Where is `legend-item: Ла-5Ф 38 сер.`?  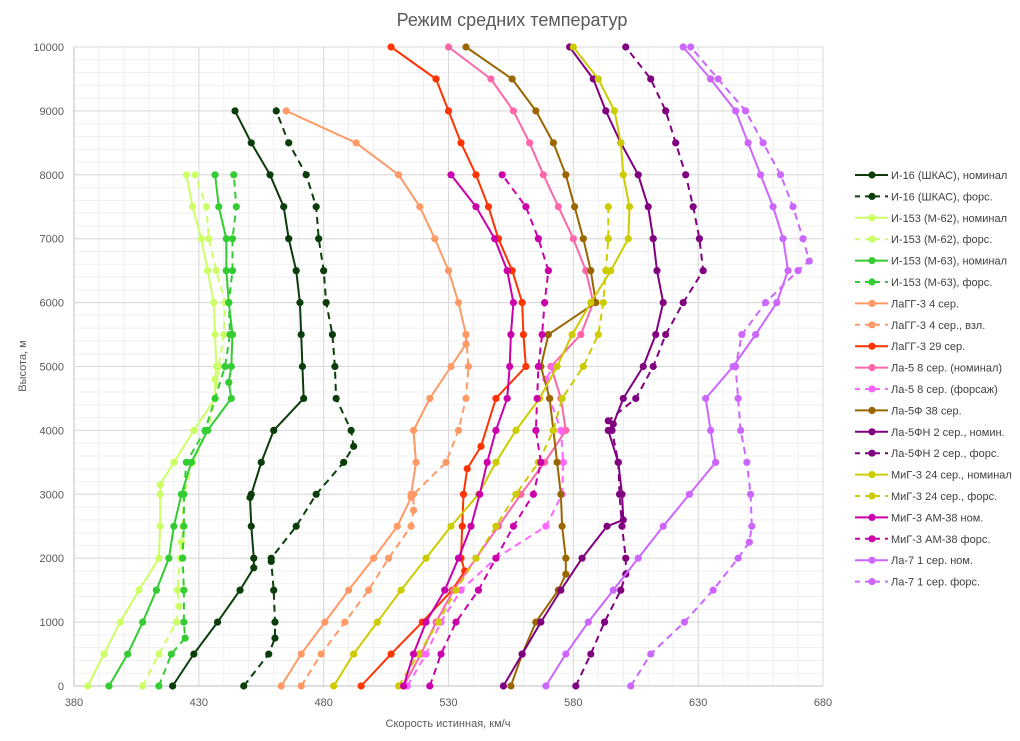
legend-item: Ла-5Ф 38 сер. is located at coordinates (908, 411).